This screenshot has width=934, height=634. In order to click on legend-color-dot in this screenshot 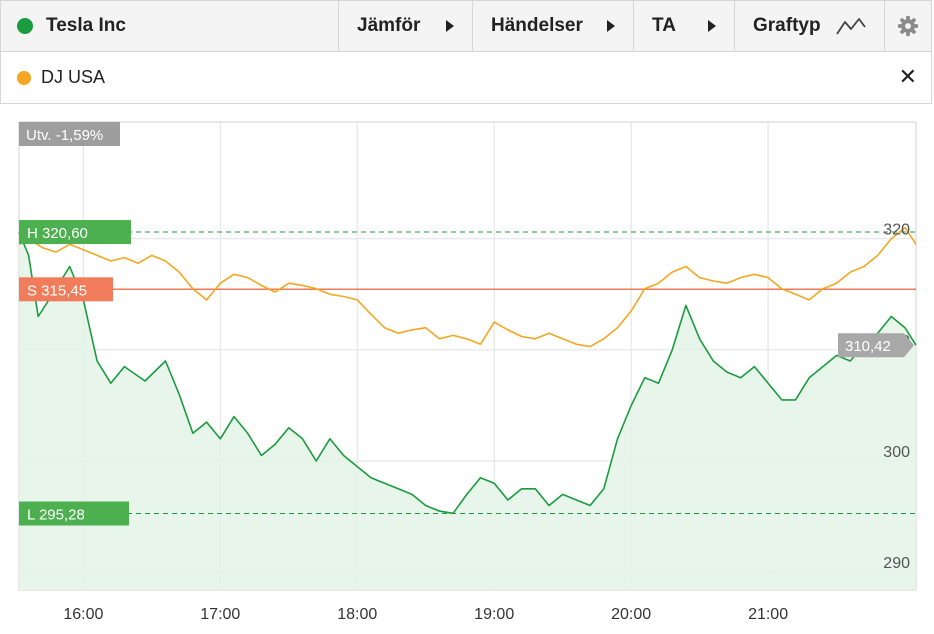, I will do `click(24, 77)`.